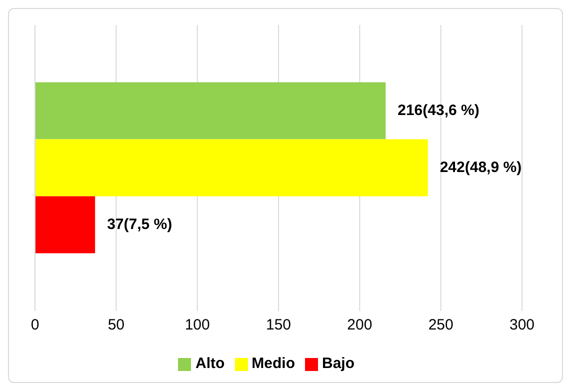 This screenshot has width=571, height=391. What do you see at coordinates (116, 325) in the screenshot?
I see `x-tick-label: 50` at bounding box center [116, 325].